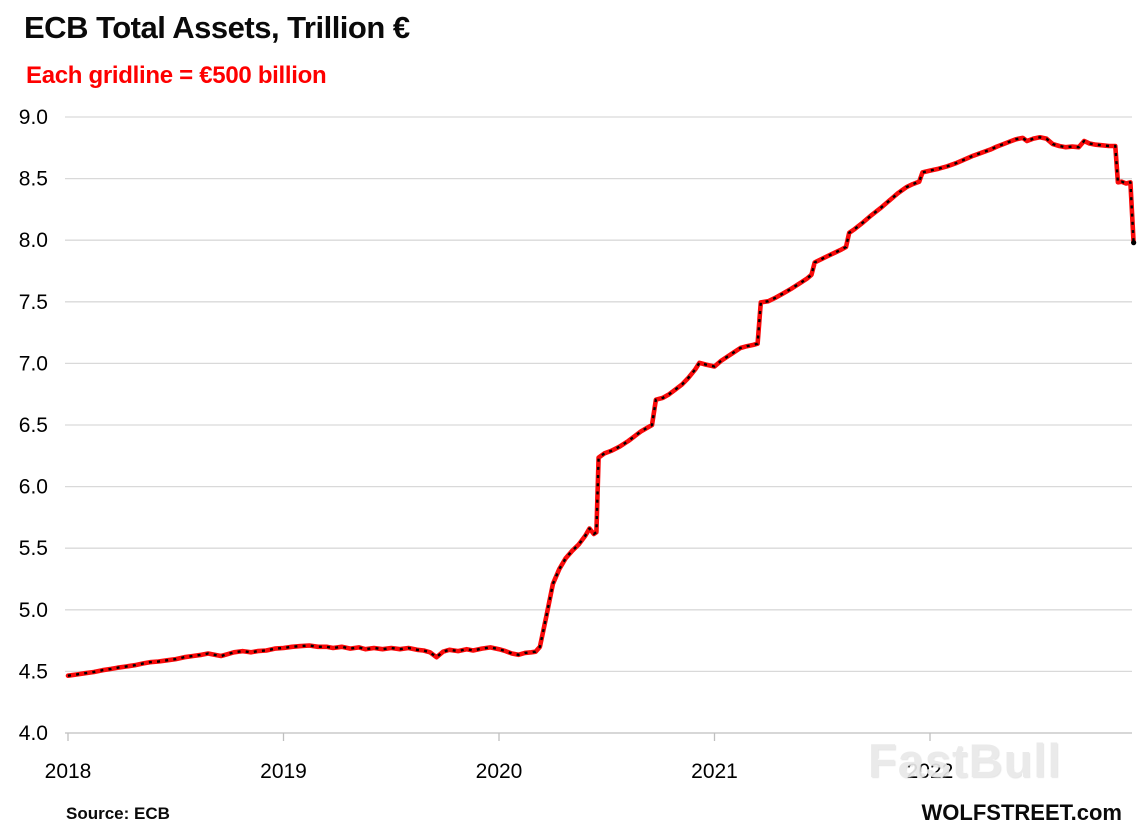 The width and height of the screenshot is (1142, 840). Describe the element at coordinates (33, 610) in the screenshot. I see `y-tick-label: 5.0` at that location.